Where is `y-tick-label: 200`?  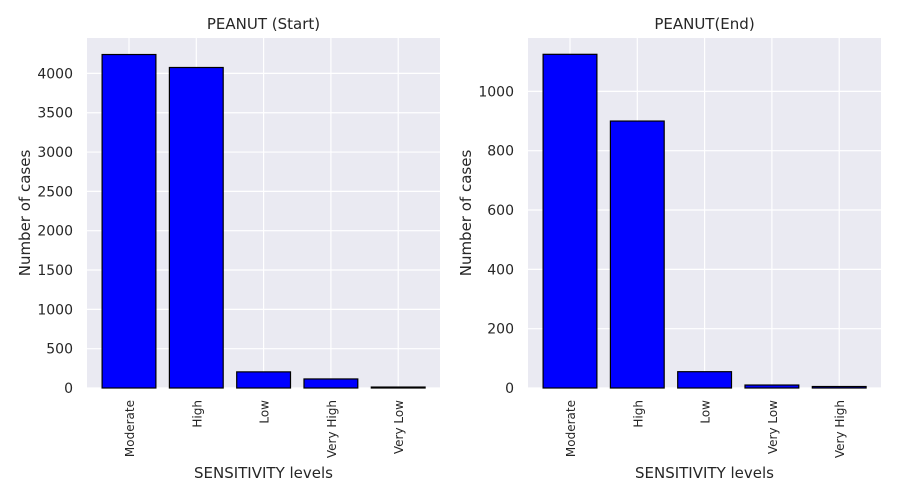 y-tick-label: 200 is located at coordinates (500, 330).